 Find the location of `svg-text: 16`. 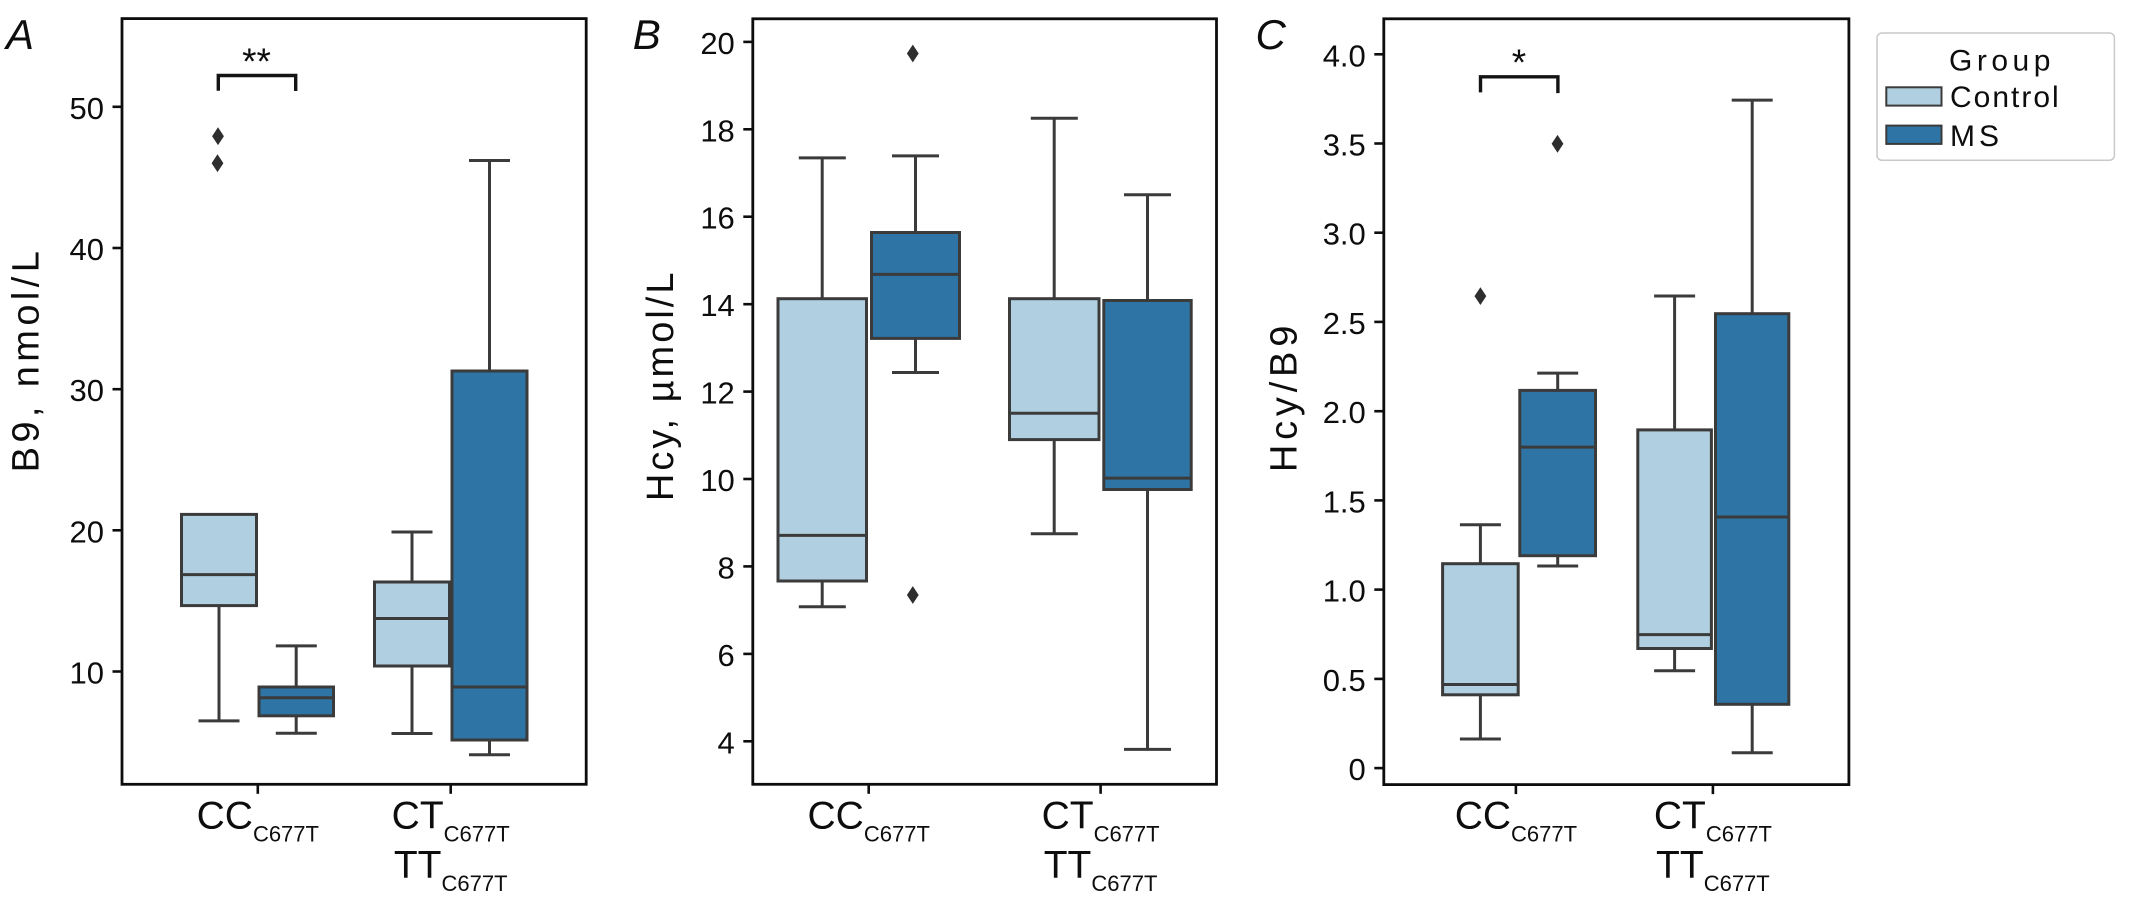

svg-text: 16 is located at coordinates (717, 218).